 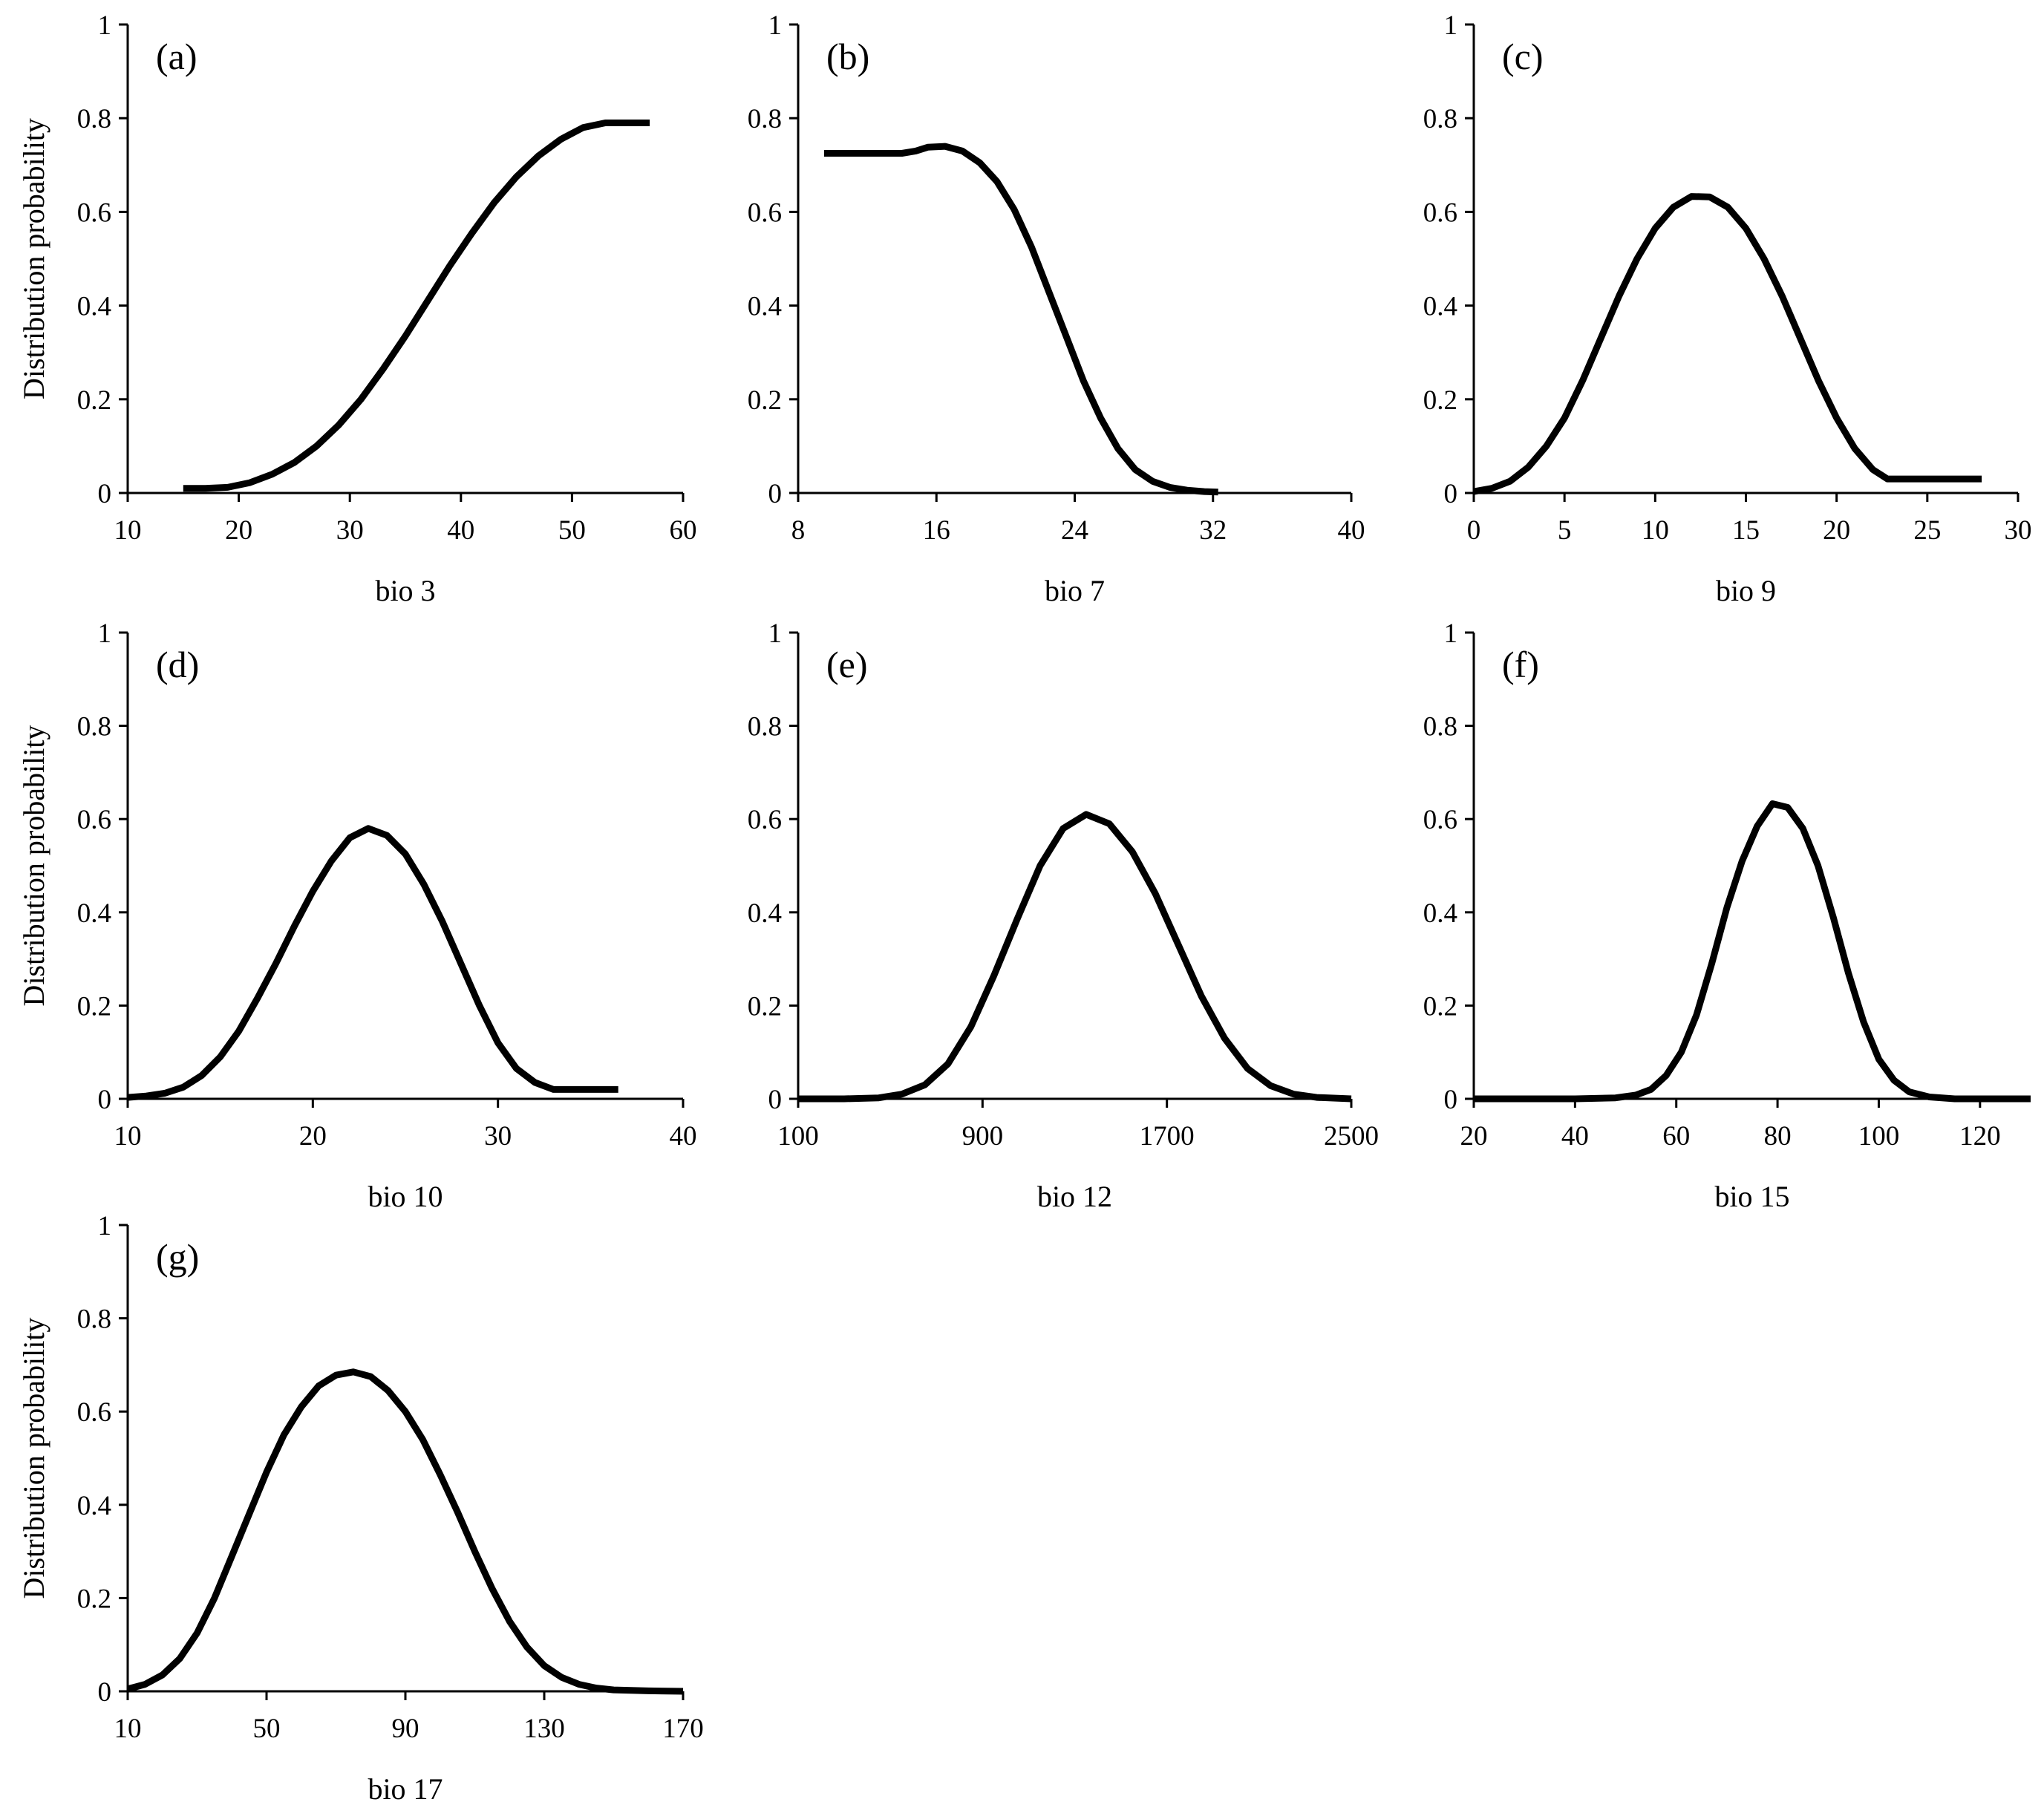 What do you see at coordinates (1440, 820) in the screenshot?
I see `panel-f-y-tick-label: 0.6` at bounding box center [1440, 820].